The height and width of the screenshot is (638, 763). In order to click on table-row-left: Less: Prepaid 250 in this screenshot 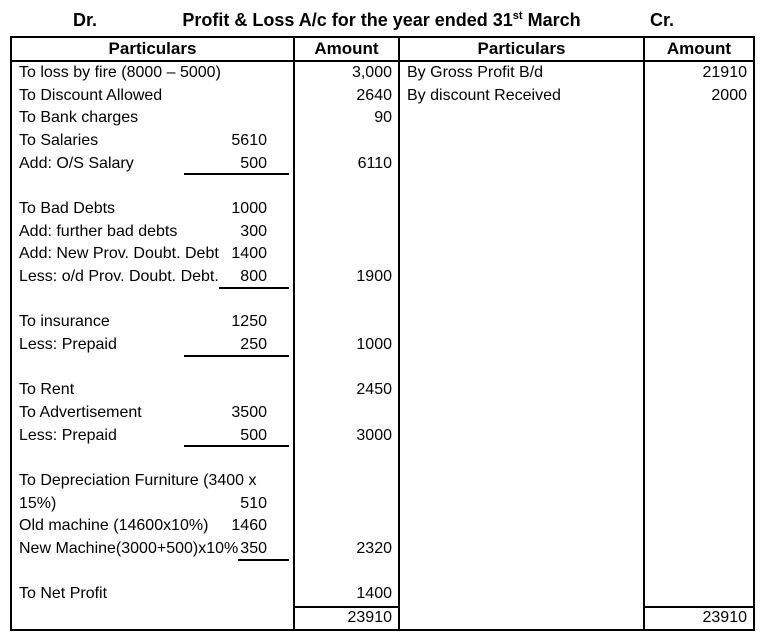, I will do `click(152, 345)`.